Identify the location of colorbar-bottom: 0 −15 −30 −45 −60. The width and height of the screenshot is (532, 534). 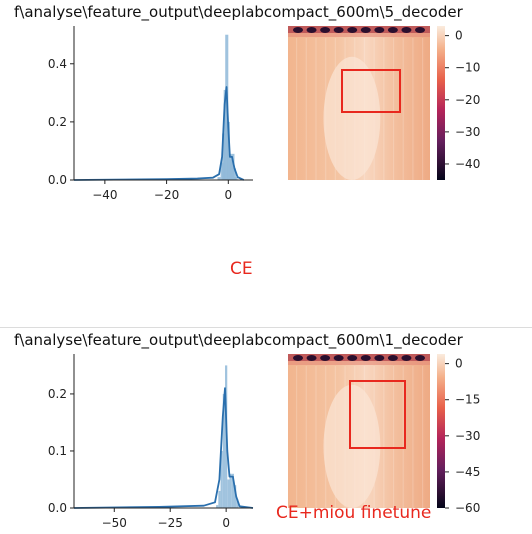
(458, 434).